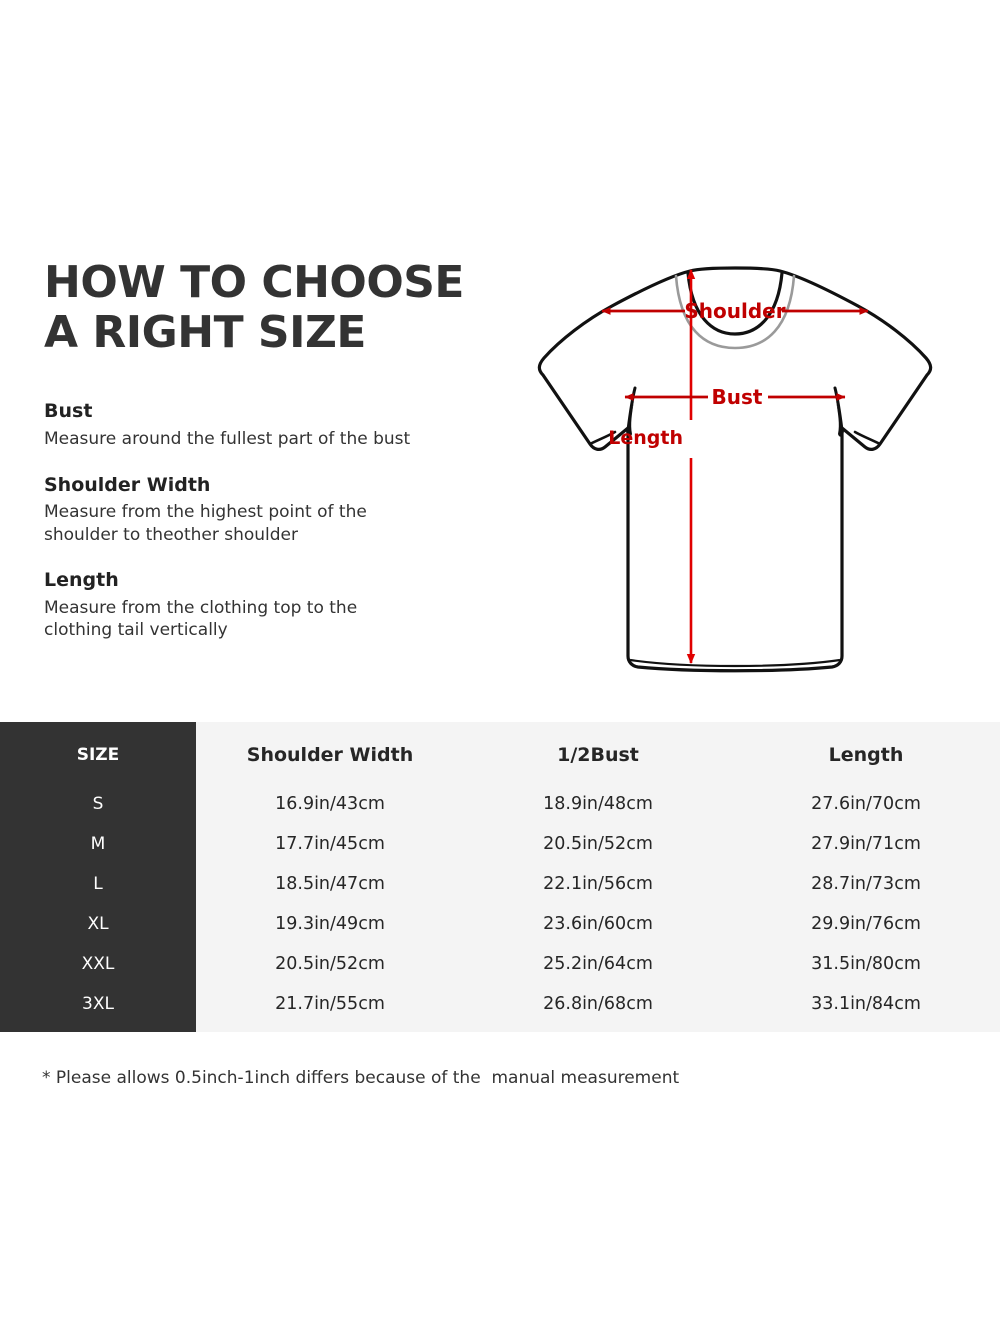 The width and height of the screenshot is (1000, 1333). Describe the element at coordinates (500, 844) in the screenshot. I see `table-row: M 17.7in/45cm 20.5in/52cm 27.9in/71cm` at that location.